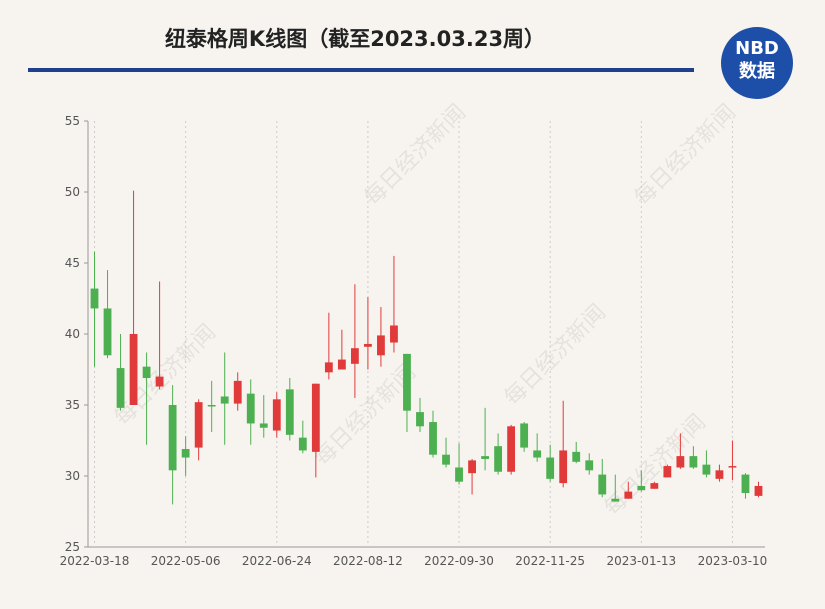 This screenshot has height=609, width=825. What do you see at coordinates (757, 71) in the screenshot?
I see `logo-text: 数据` at bounding box center [757, 71].